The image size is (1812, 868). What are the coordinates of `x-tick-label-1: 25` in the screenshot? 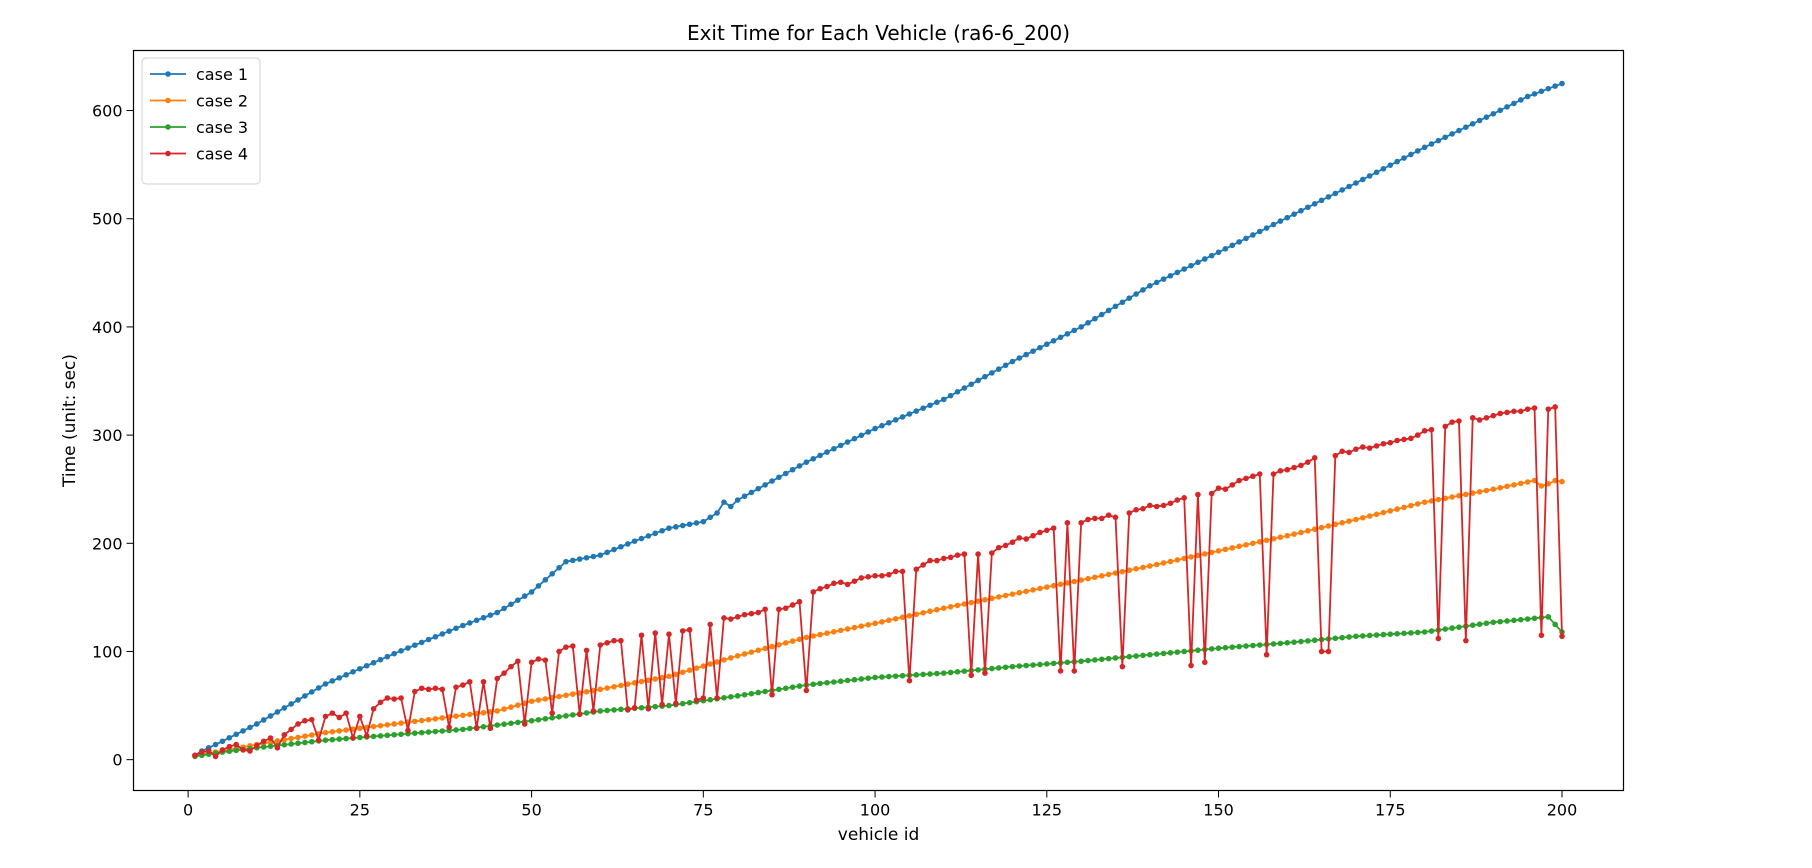 It's located at (360, 810).